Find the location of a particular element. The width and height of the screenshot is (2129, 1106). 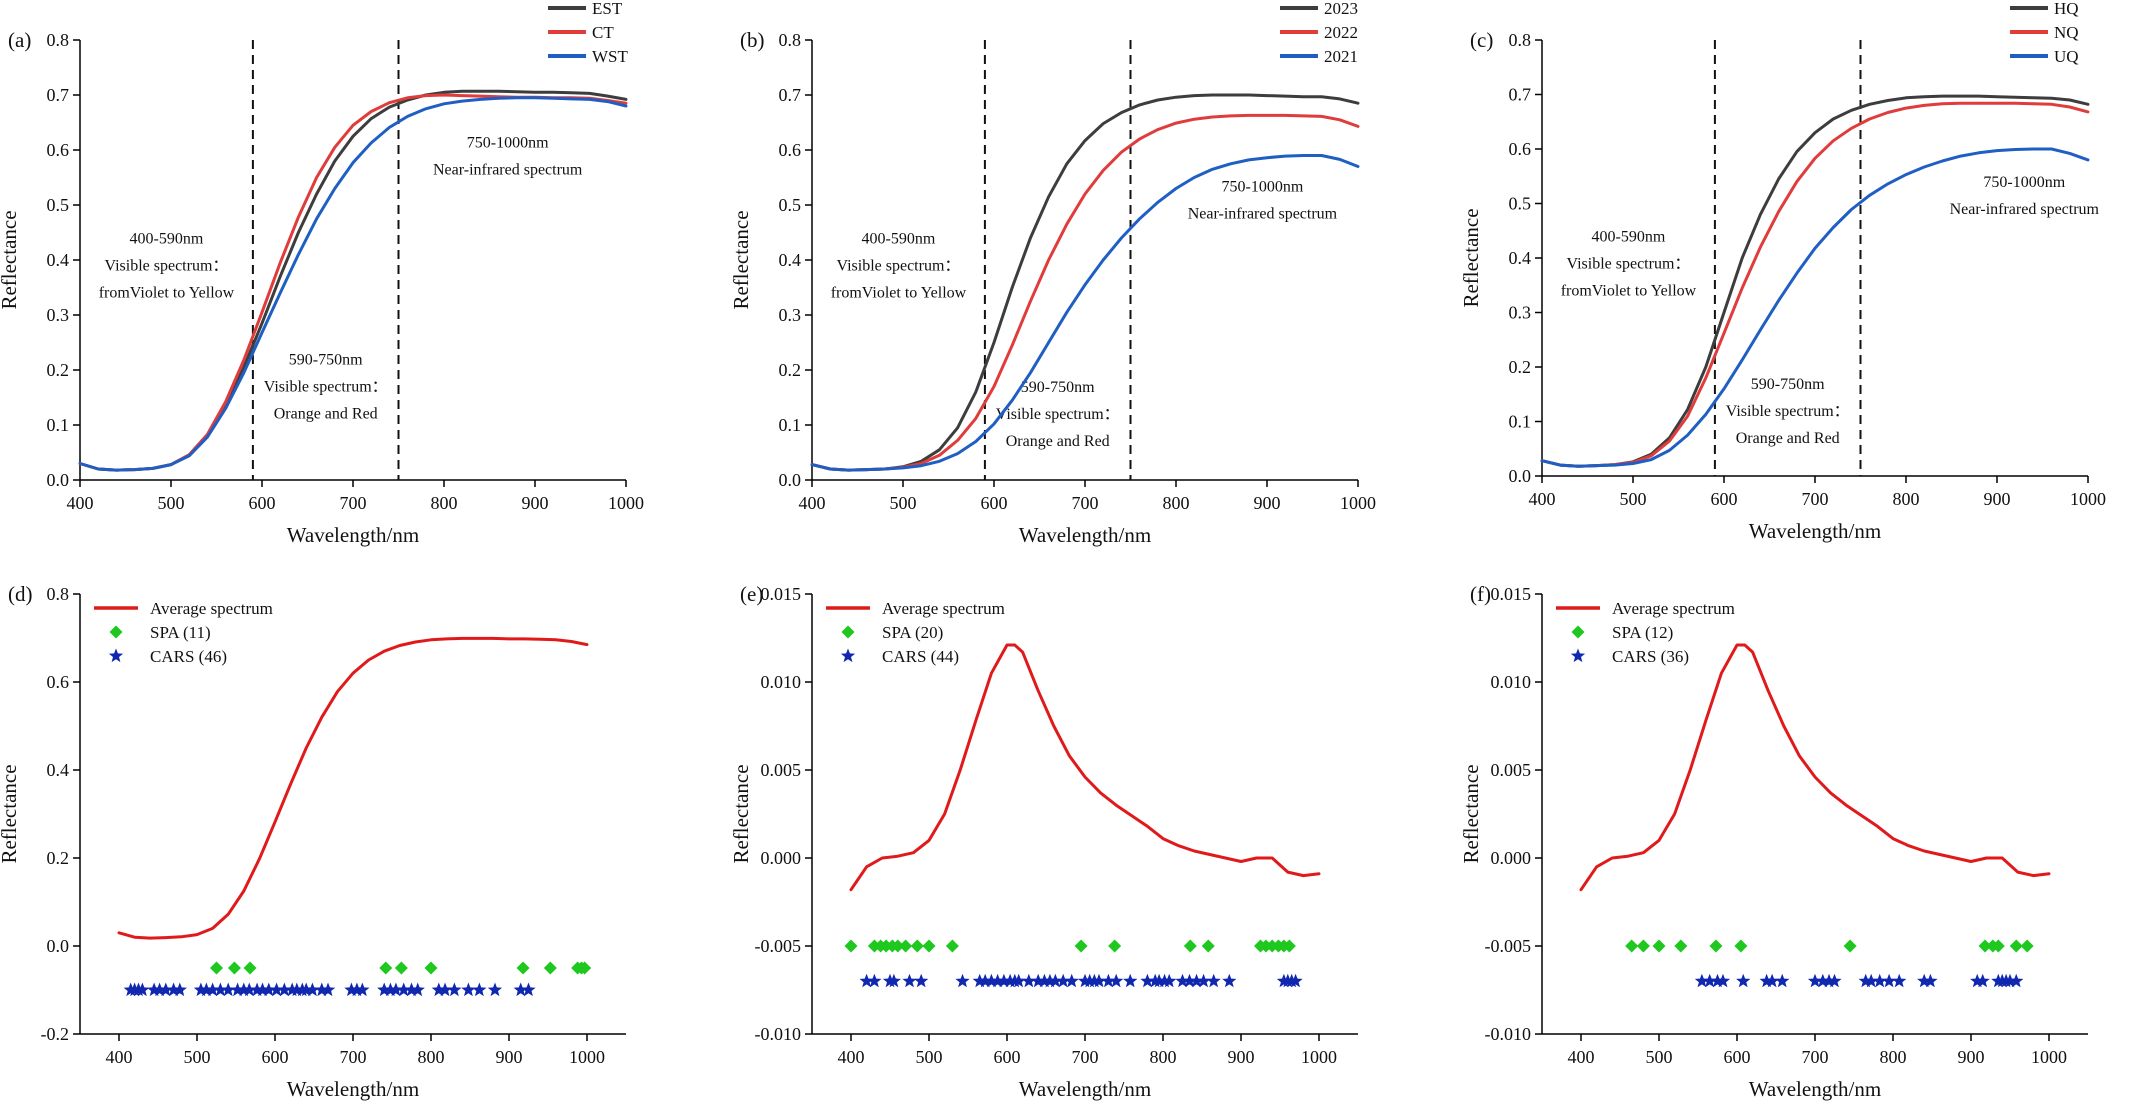

legend-label: SPA (20) is located at coordinates (912, 632).